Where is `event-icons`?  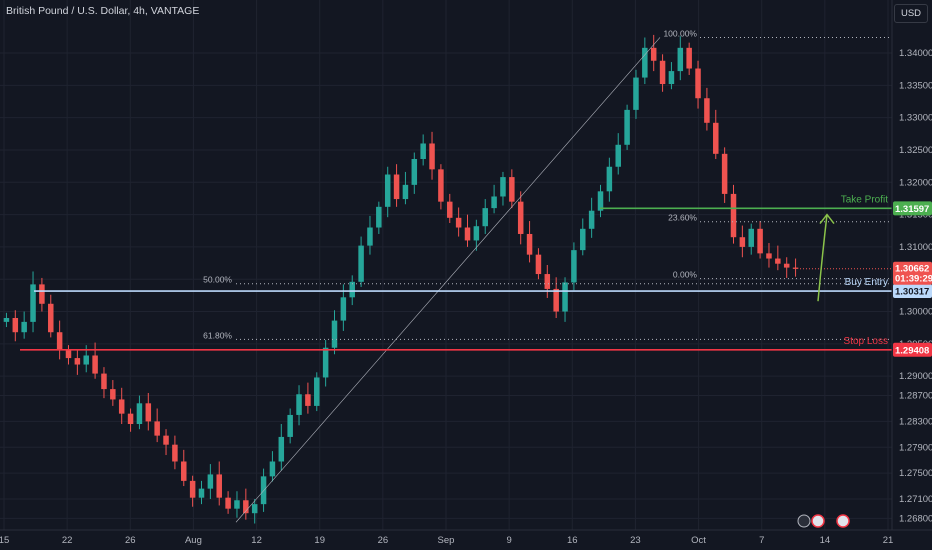 event-icons is located at coordinates (823, 521).